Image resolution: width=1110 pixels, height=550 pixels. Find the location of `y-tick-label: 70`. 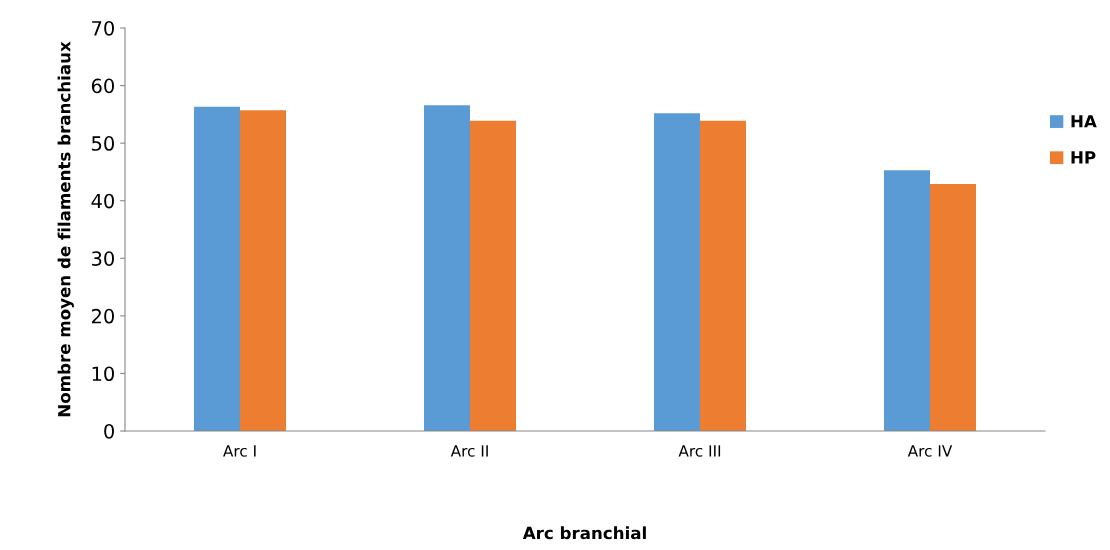

y-tick-label: 70 is located at coordinates (103, 28).